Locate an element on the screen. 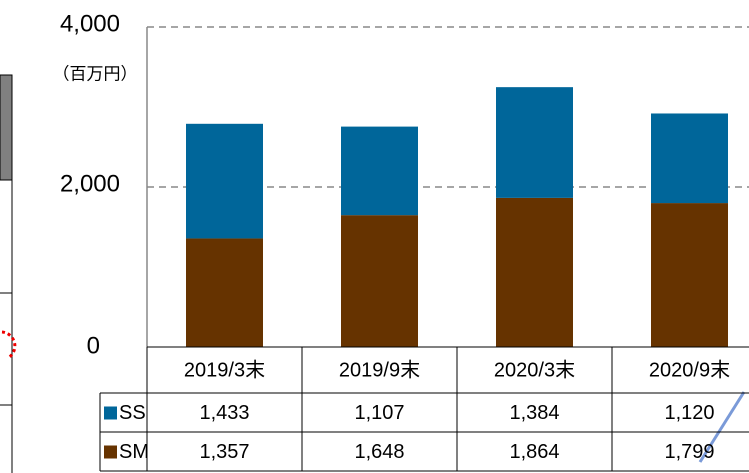  x-tick-label: 2019/3末 is located at coordinates (224, 369).